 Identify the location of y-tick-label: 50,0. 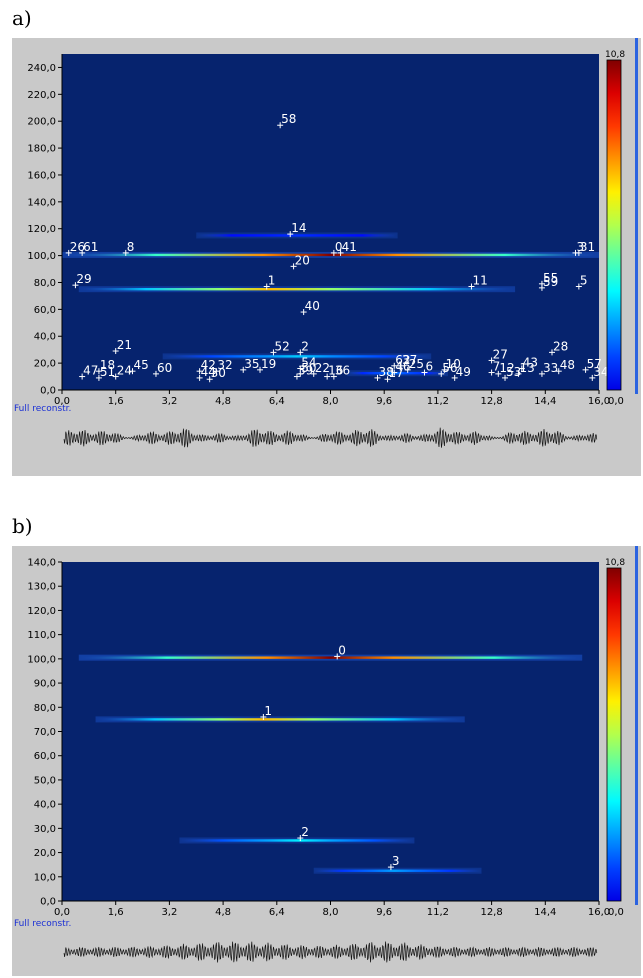
(45, 780).